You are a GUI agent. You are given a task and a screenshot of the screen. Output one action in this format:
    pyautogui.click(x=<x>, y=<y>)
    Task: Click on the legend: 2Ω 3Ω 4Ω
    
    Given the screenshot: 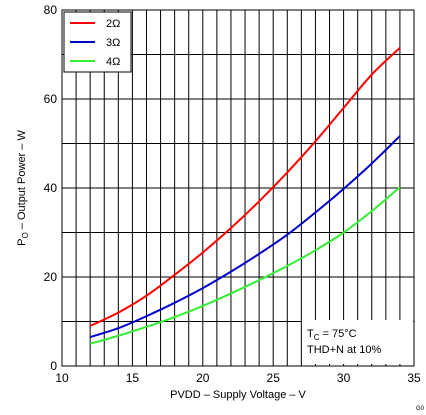 What is the action you would take?
    pyautogui.click(x=97, y=42)
    